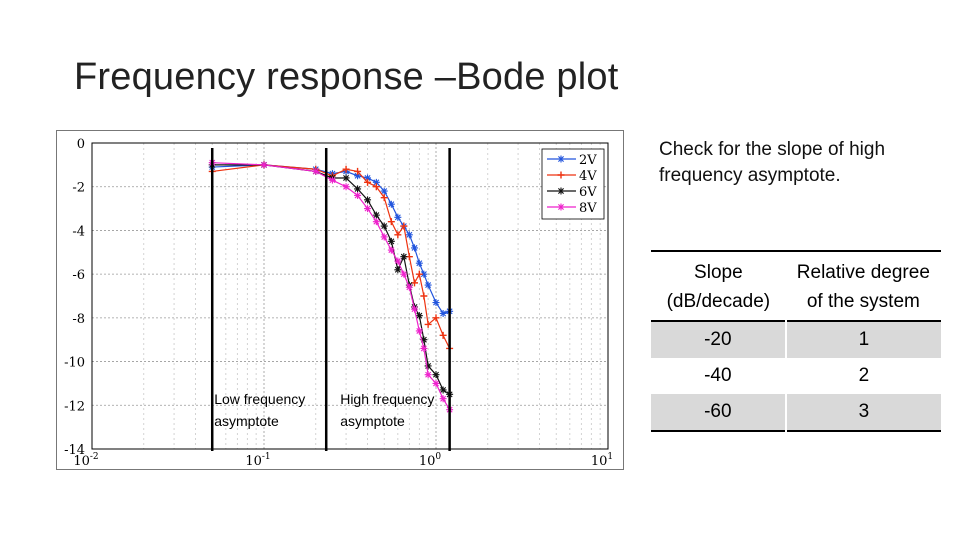 The height and width of the screenshot is (540, 960). I want to click on y-tick-label: -4, so click(78, 231).